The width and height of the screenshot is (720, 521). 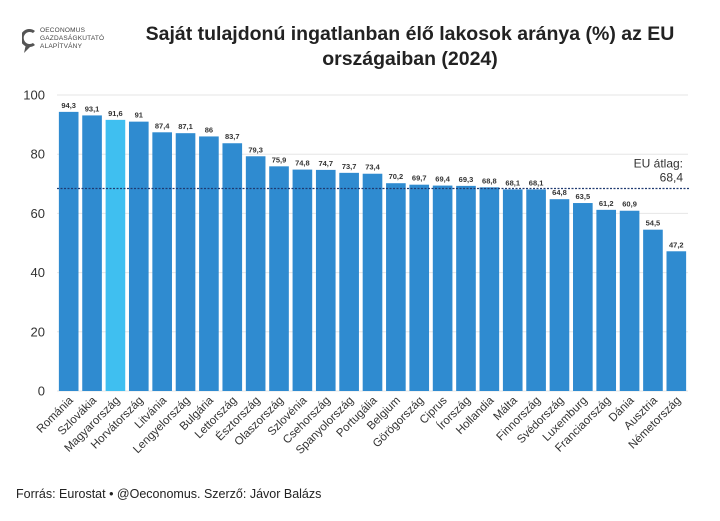 I want to click on y-tick-label: 20, so click(x=38, y=331).